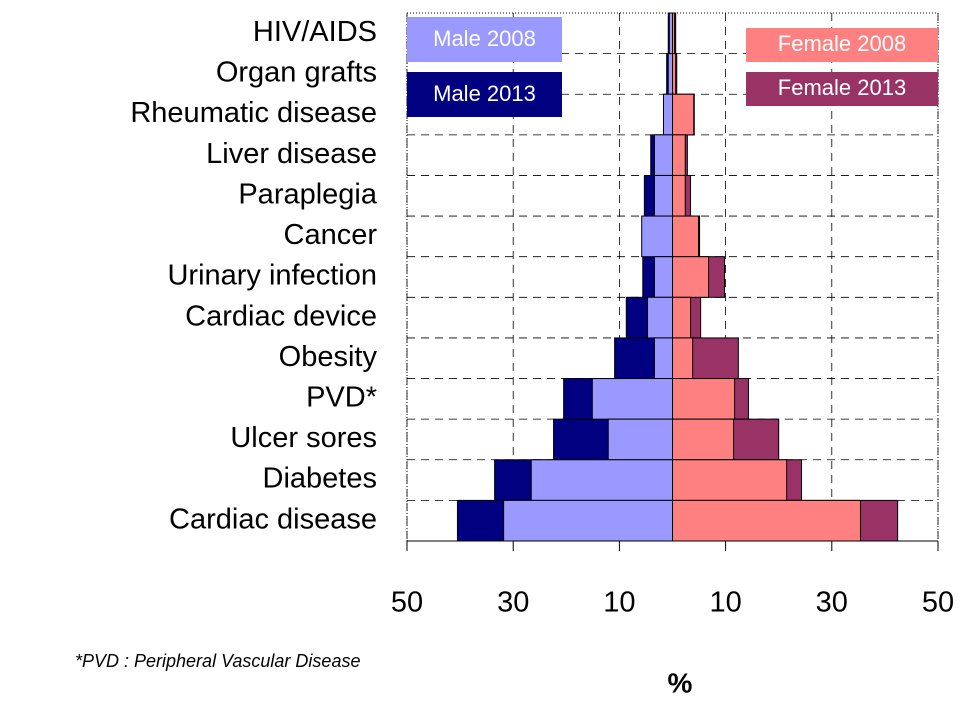 The image size is (969, 702). Describe the element at coordinates (272, 276) in the screenshot. I see `category-label: Urinary infection` at that location.